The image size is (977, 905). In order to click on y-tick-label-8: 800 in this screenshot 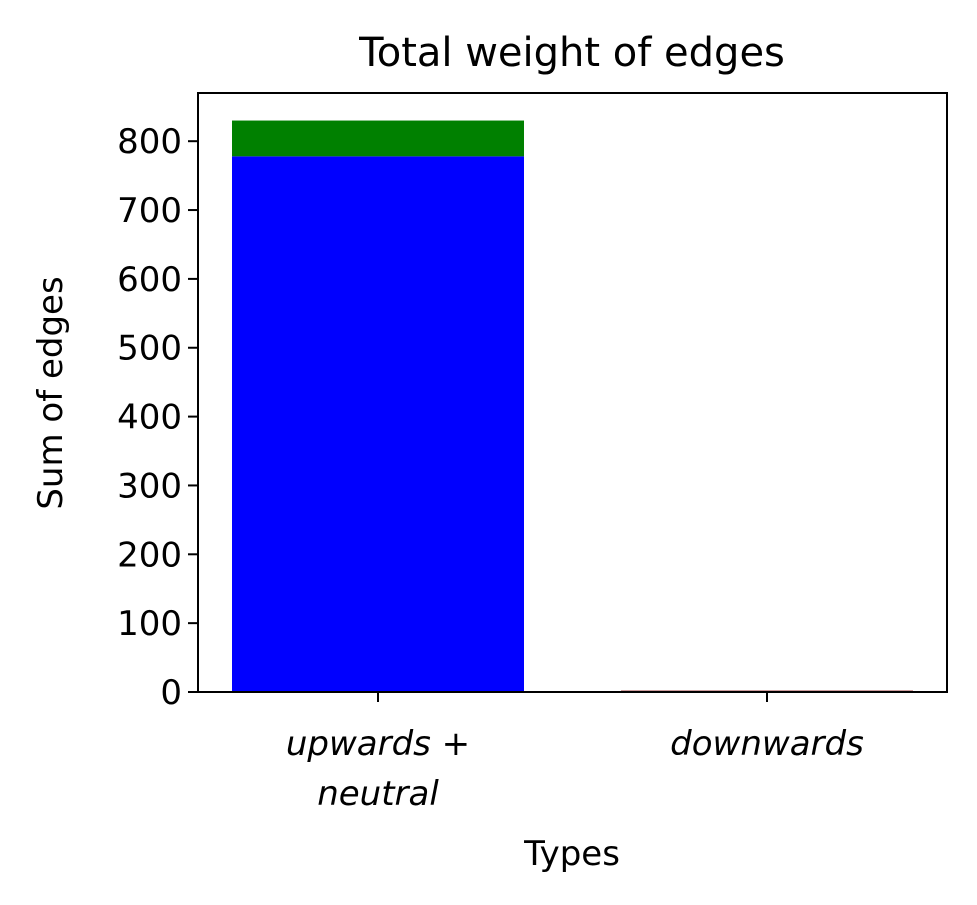, I will do `click(149, 142)`.